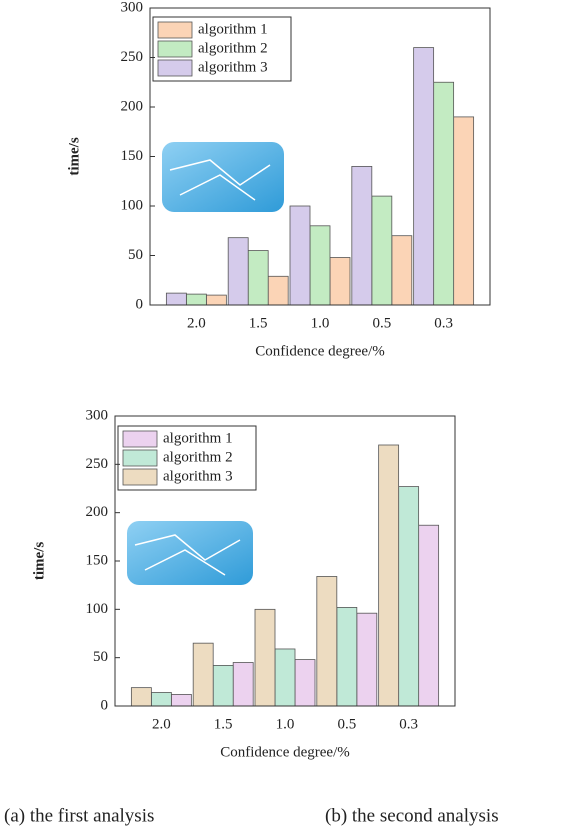 The width and height of the screenshot is (563, 830). I want to click on caption: (b) the second analysis, so click(412, 815).